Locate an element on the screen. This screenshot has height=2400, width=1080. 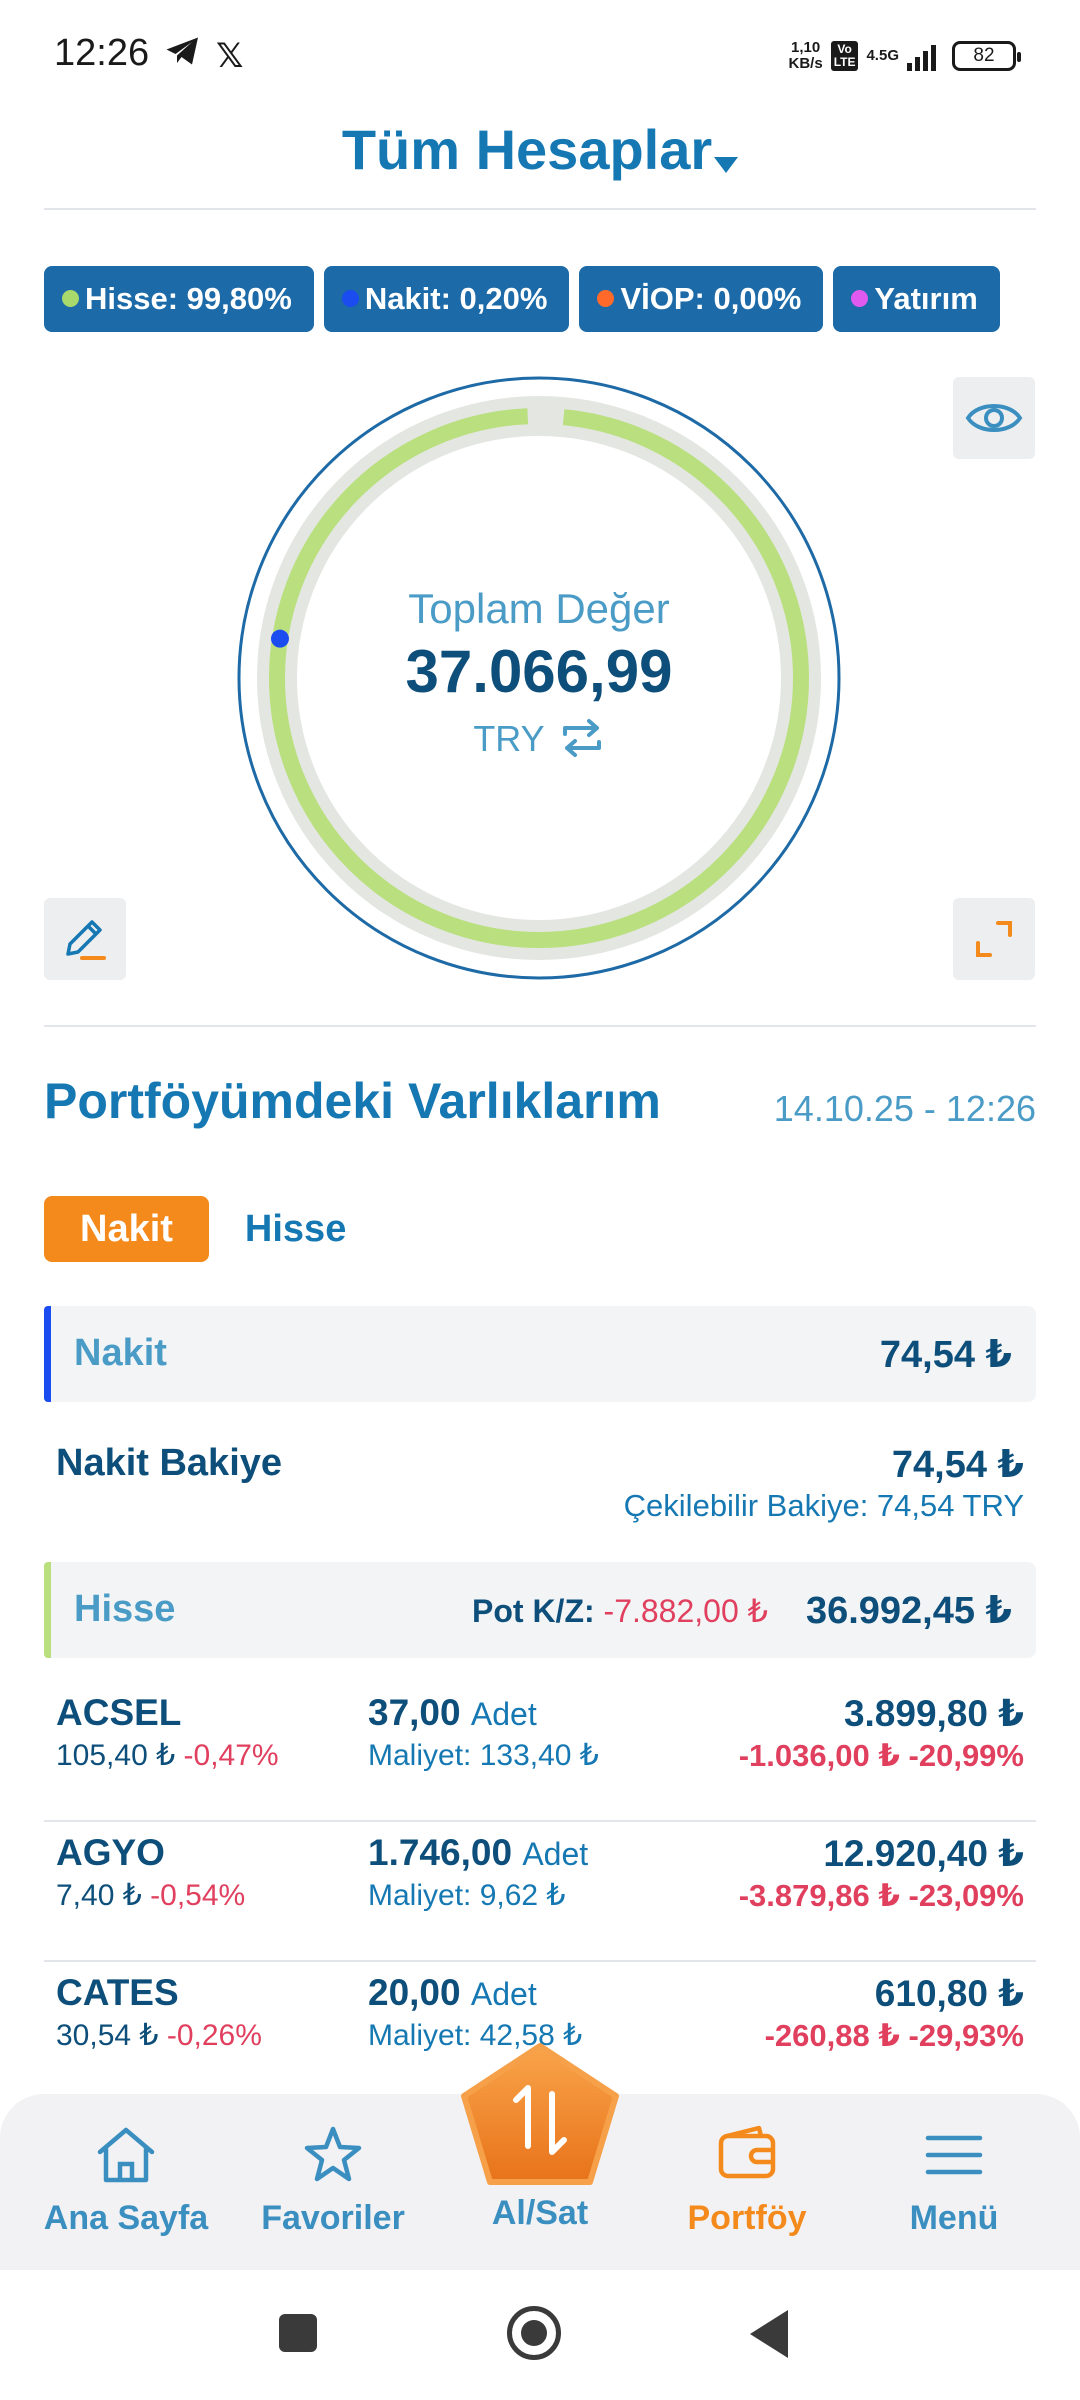
total-value-label: Toplam Değer is located at coordinates (539, 608).